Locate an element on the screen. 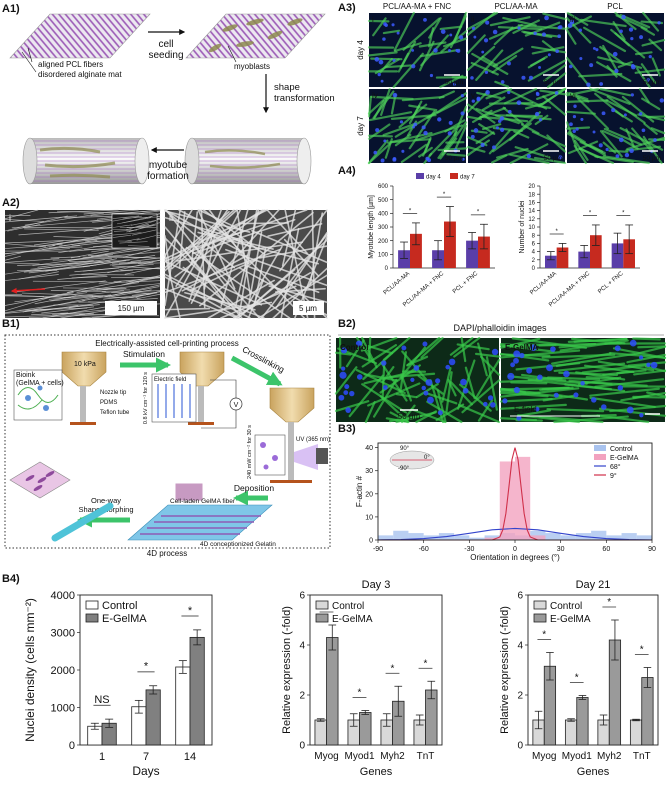 The image size is (667, 793). column-label: PCL/AA-MA is located at coordinates (516, 6).